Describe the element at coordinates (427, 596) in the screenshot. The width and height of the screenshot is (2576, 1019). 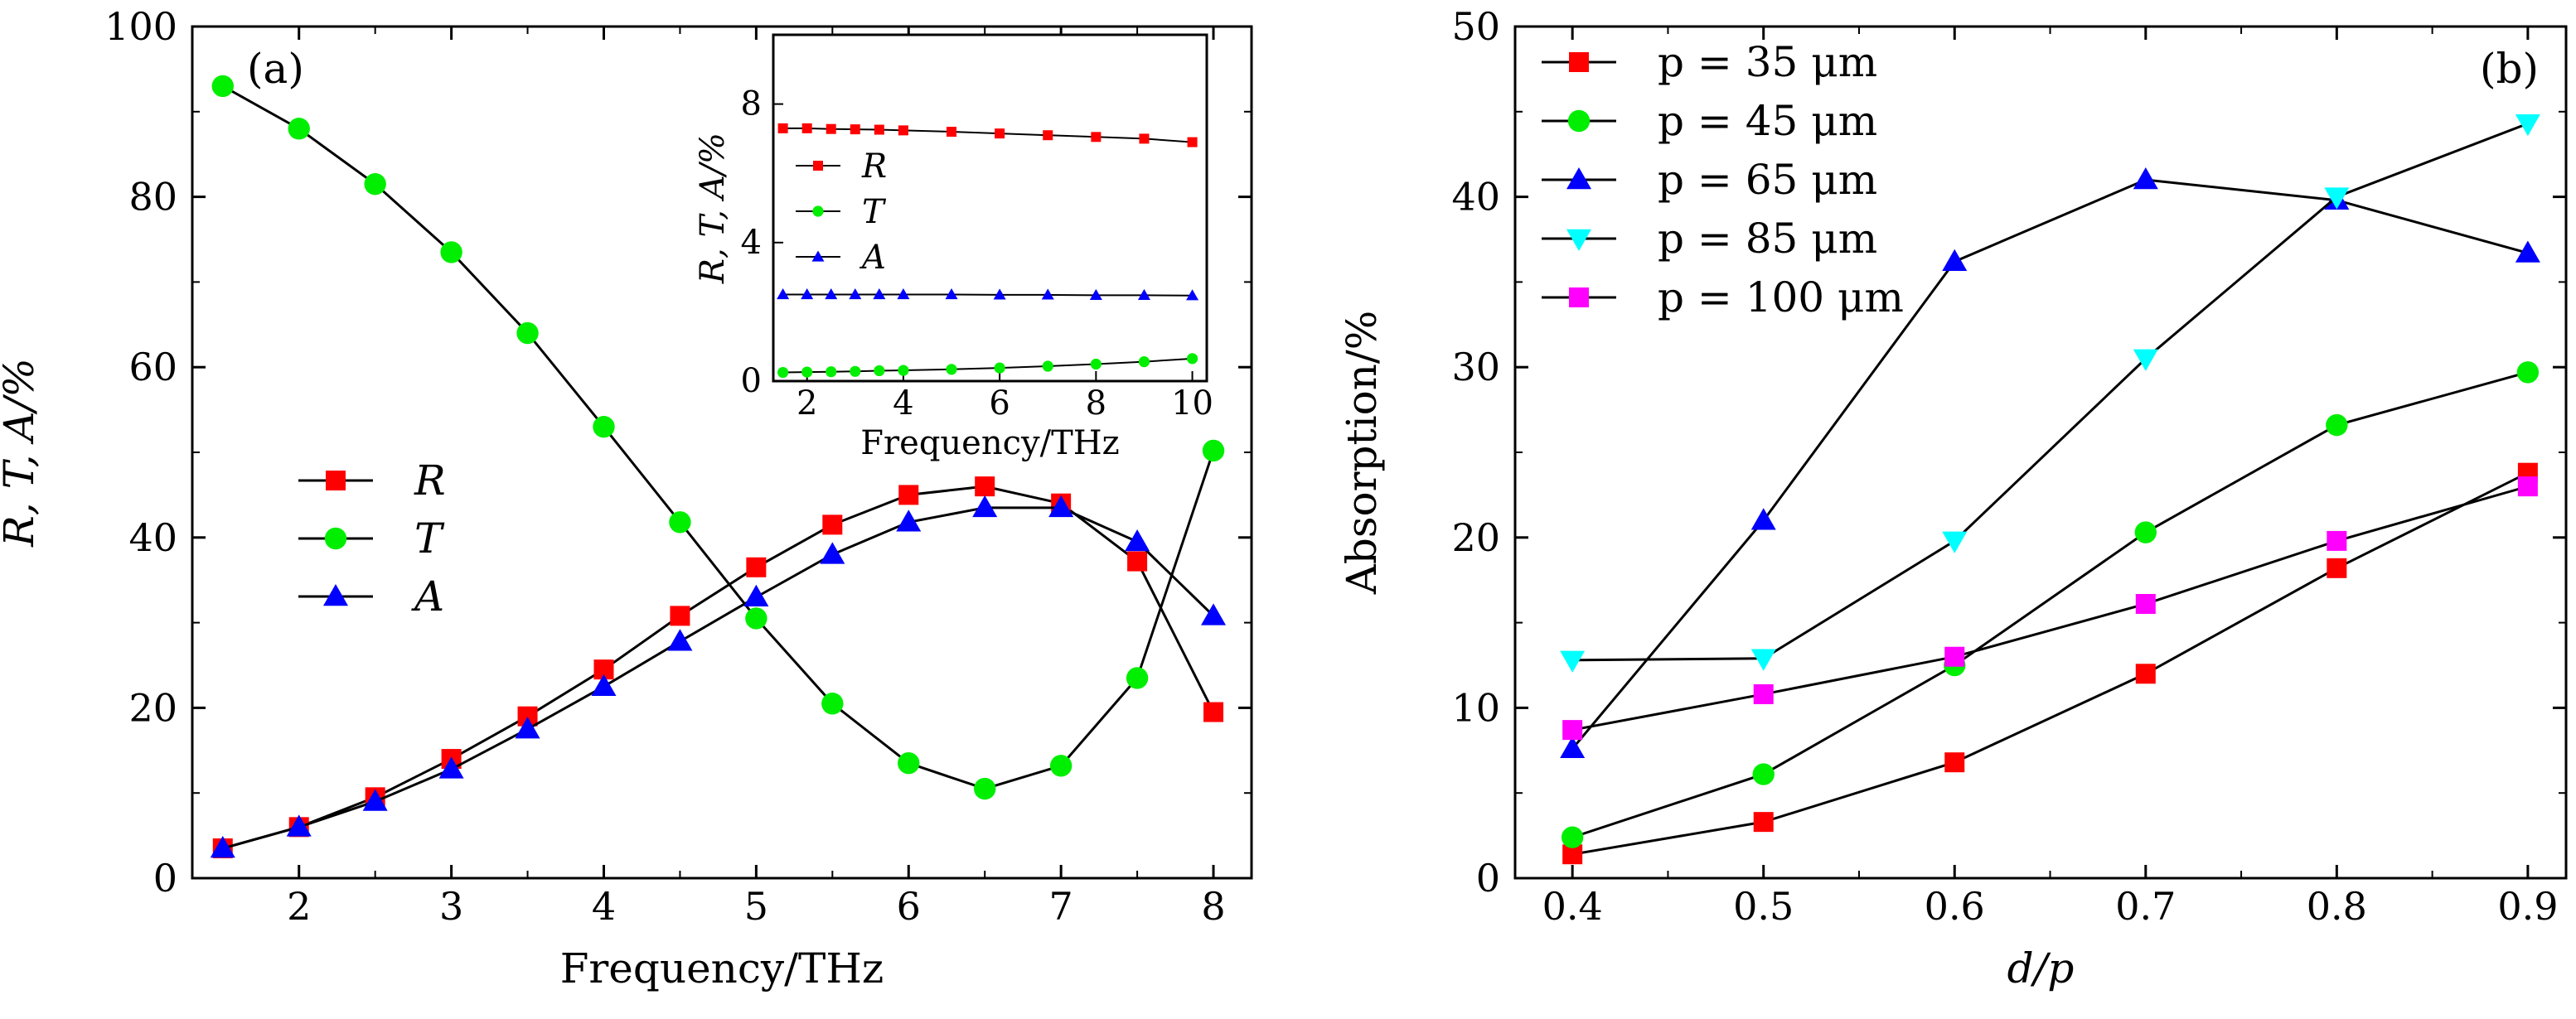
I see `legend-label: A` at that location.